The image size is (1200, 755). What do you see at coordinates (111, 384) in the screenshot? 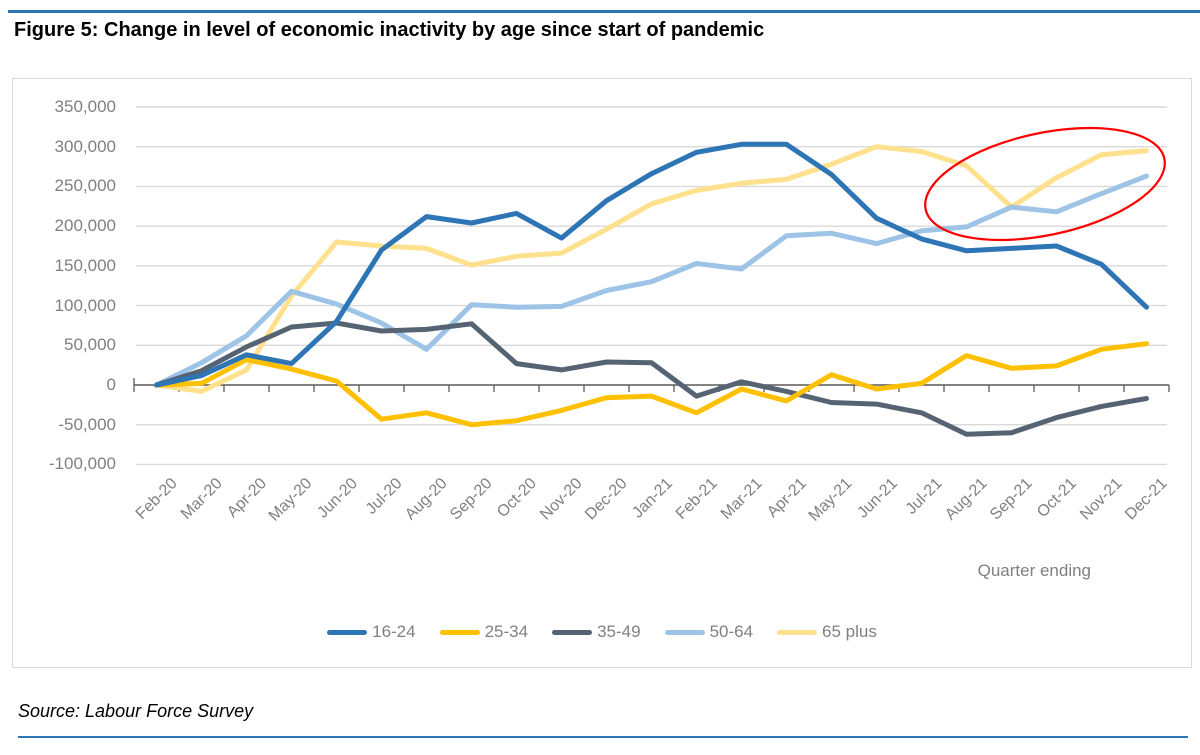
I see `y-axis-label: 0` at bounding box center [111, 384].